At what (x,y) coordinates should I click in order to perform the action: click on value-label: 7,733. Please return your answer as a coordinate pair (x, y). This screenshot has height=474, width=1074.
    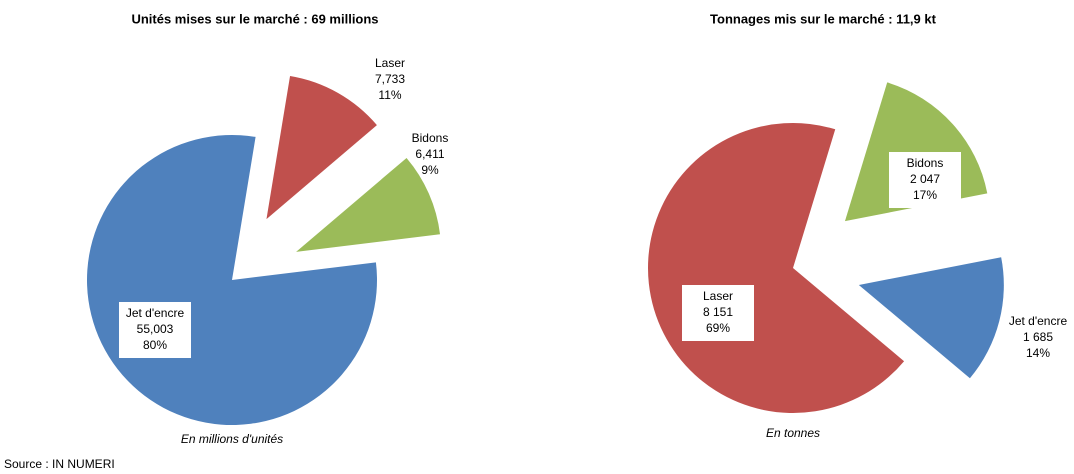
    Looking at the image, I should click on (390, 79).